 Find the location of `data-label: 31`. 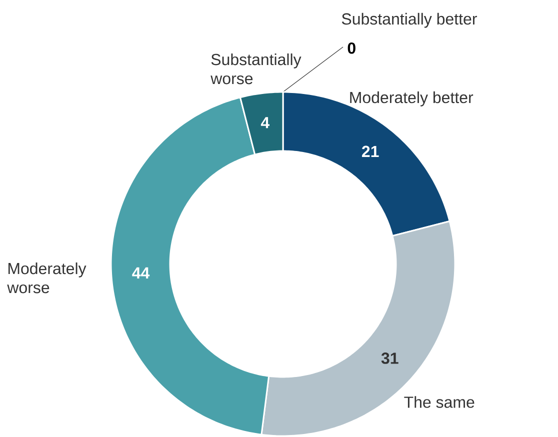

data-label: 31 is located at coordinates (389, 358).